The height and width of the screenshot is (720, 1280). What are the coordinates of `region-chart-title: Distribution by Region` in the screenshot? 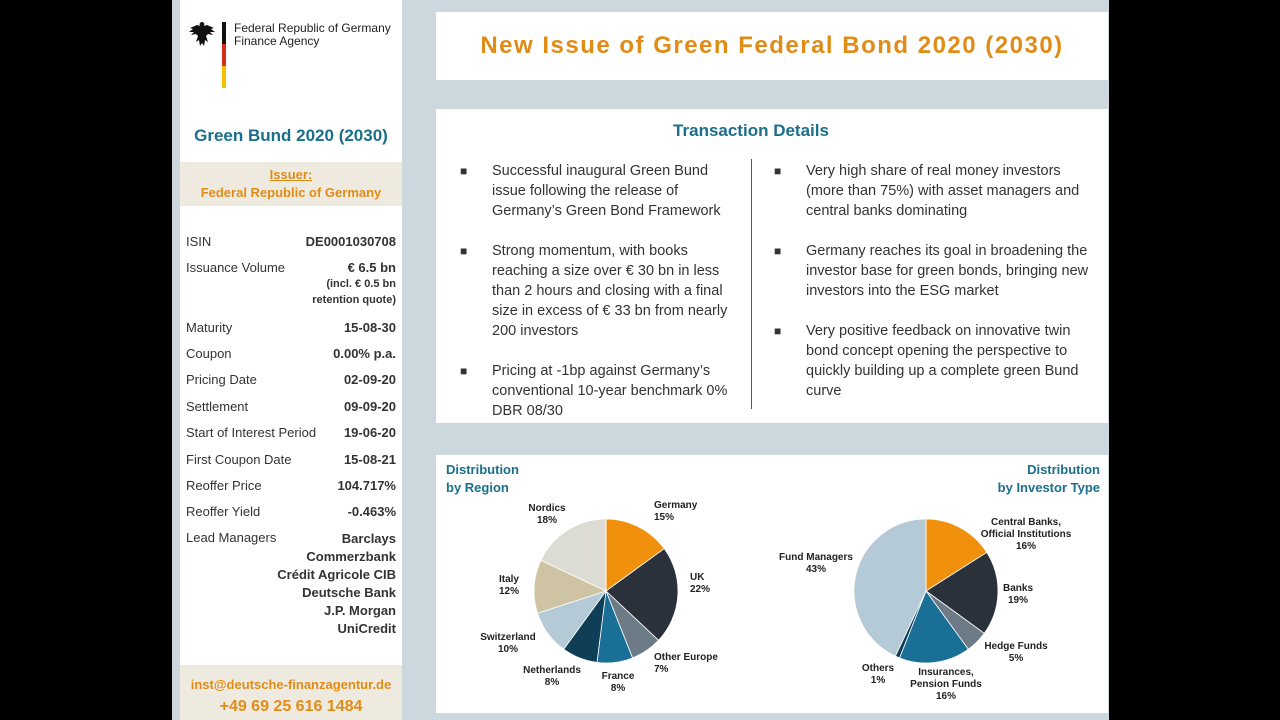 It's located at (482, 479).